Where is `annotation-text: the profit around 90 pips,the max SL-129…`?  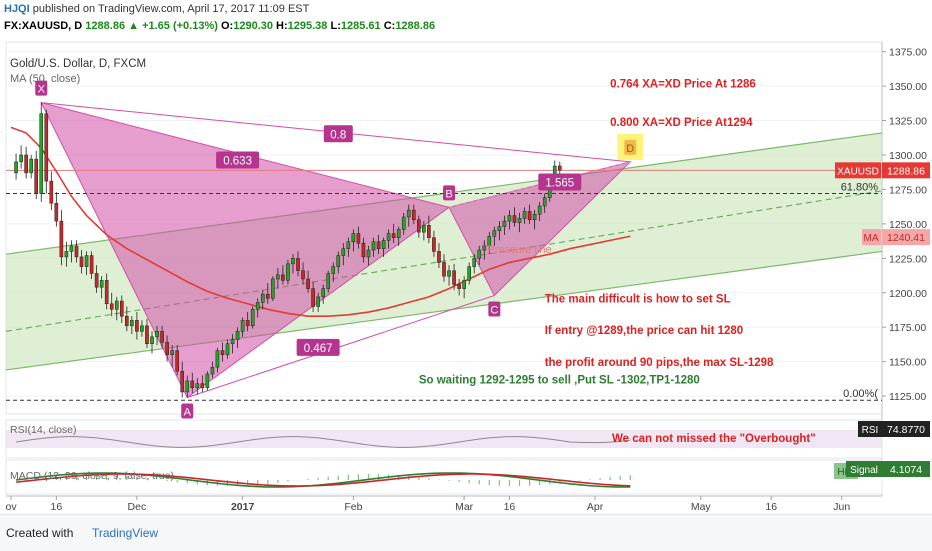 annotation-text: the profit around 90 pips,the max SL-129… is located at coordinates (659, 363).